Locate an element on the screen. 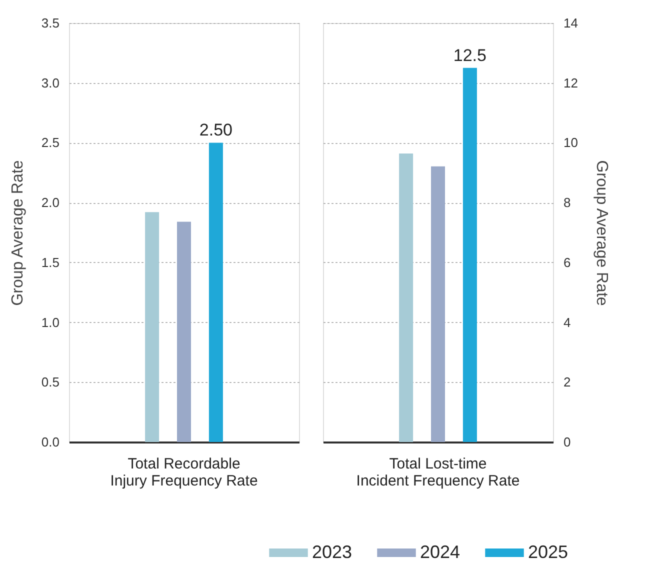  y2-tick-label: 8 is located at coordinates (567, 202).